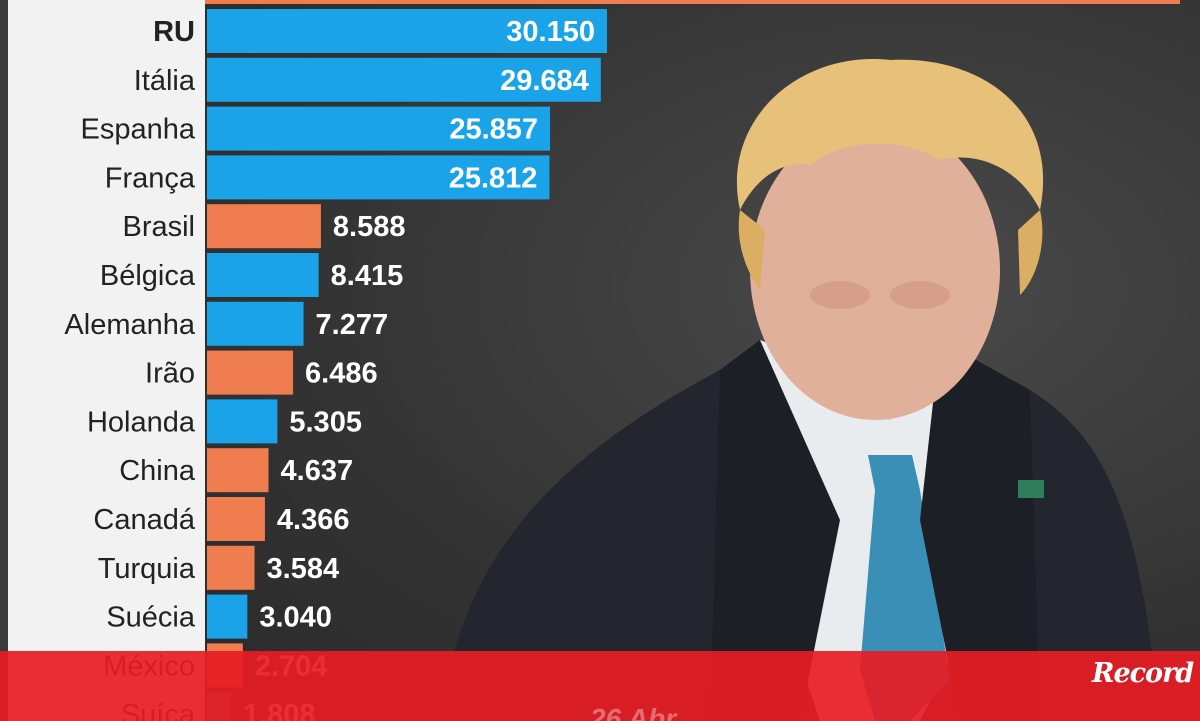 This screenshot has height=721, width=1200. I want to click on category-label: Turquia, so click(147, 569).